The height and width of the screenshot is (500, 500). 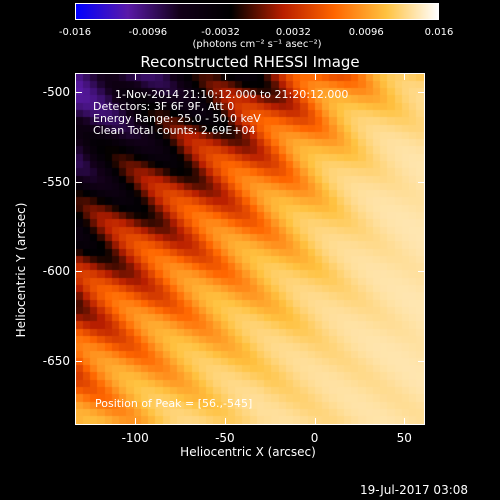 What do you see at coordinates (257, 11) in the screenshot?
I see `colorbar` at bounding box center [257, 11].